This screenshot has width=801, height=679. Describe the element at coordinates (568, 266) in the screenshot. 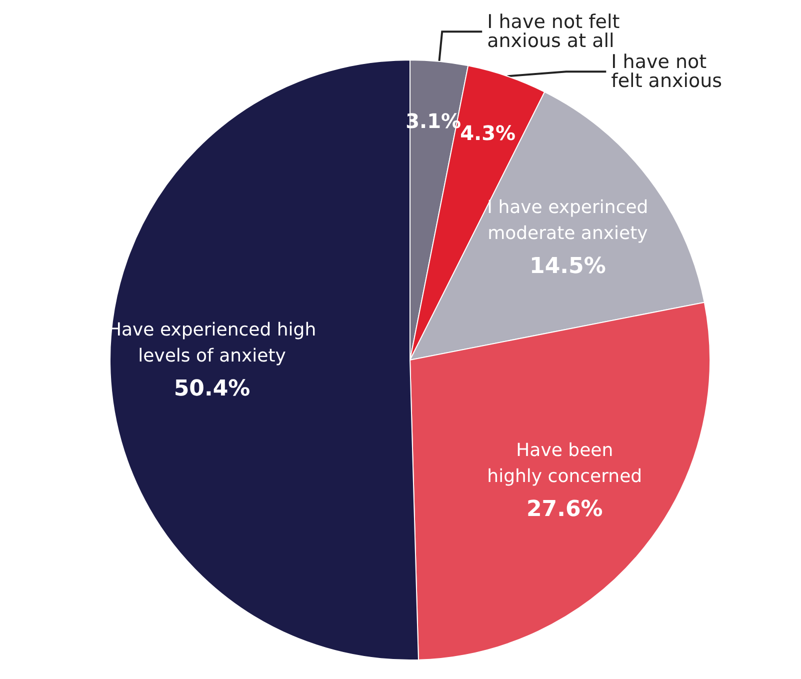

I see `data-label: 14.5%` at that location.